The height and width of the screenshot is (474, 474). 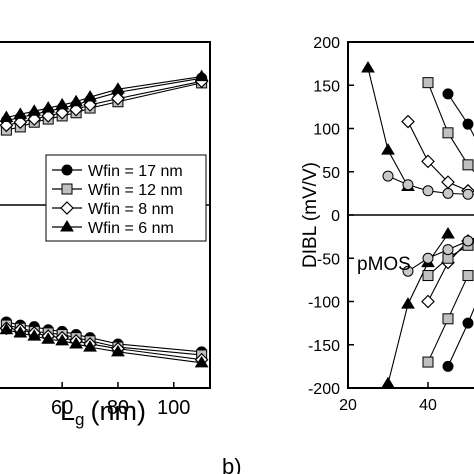 I want to click on right-y-tick-label: -200, so click(x=324, y=389).